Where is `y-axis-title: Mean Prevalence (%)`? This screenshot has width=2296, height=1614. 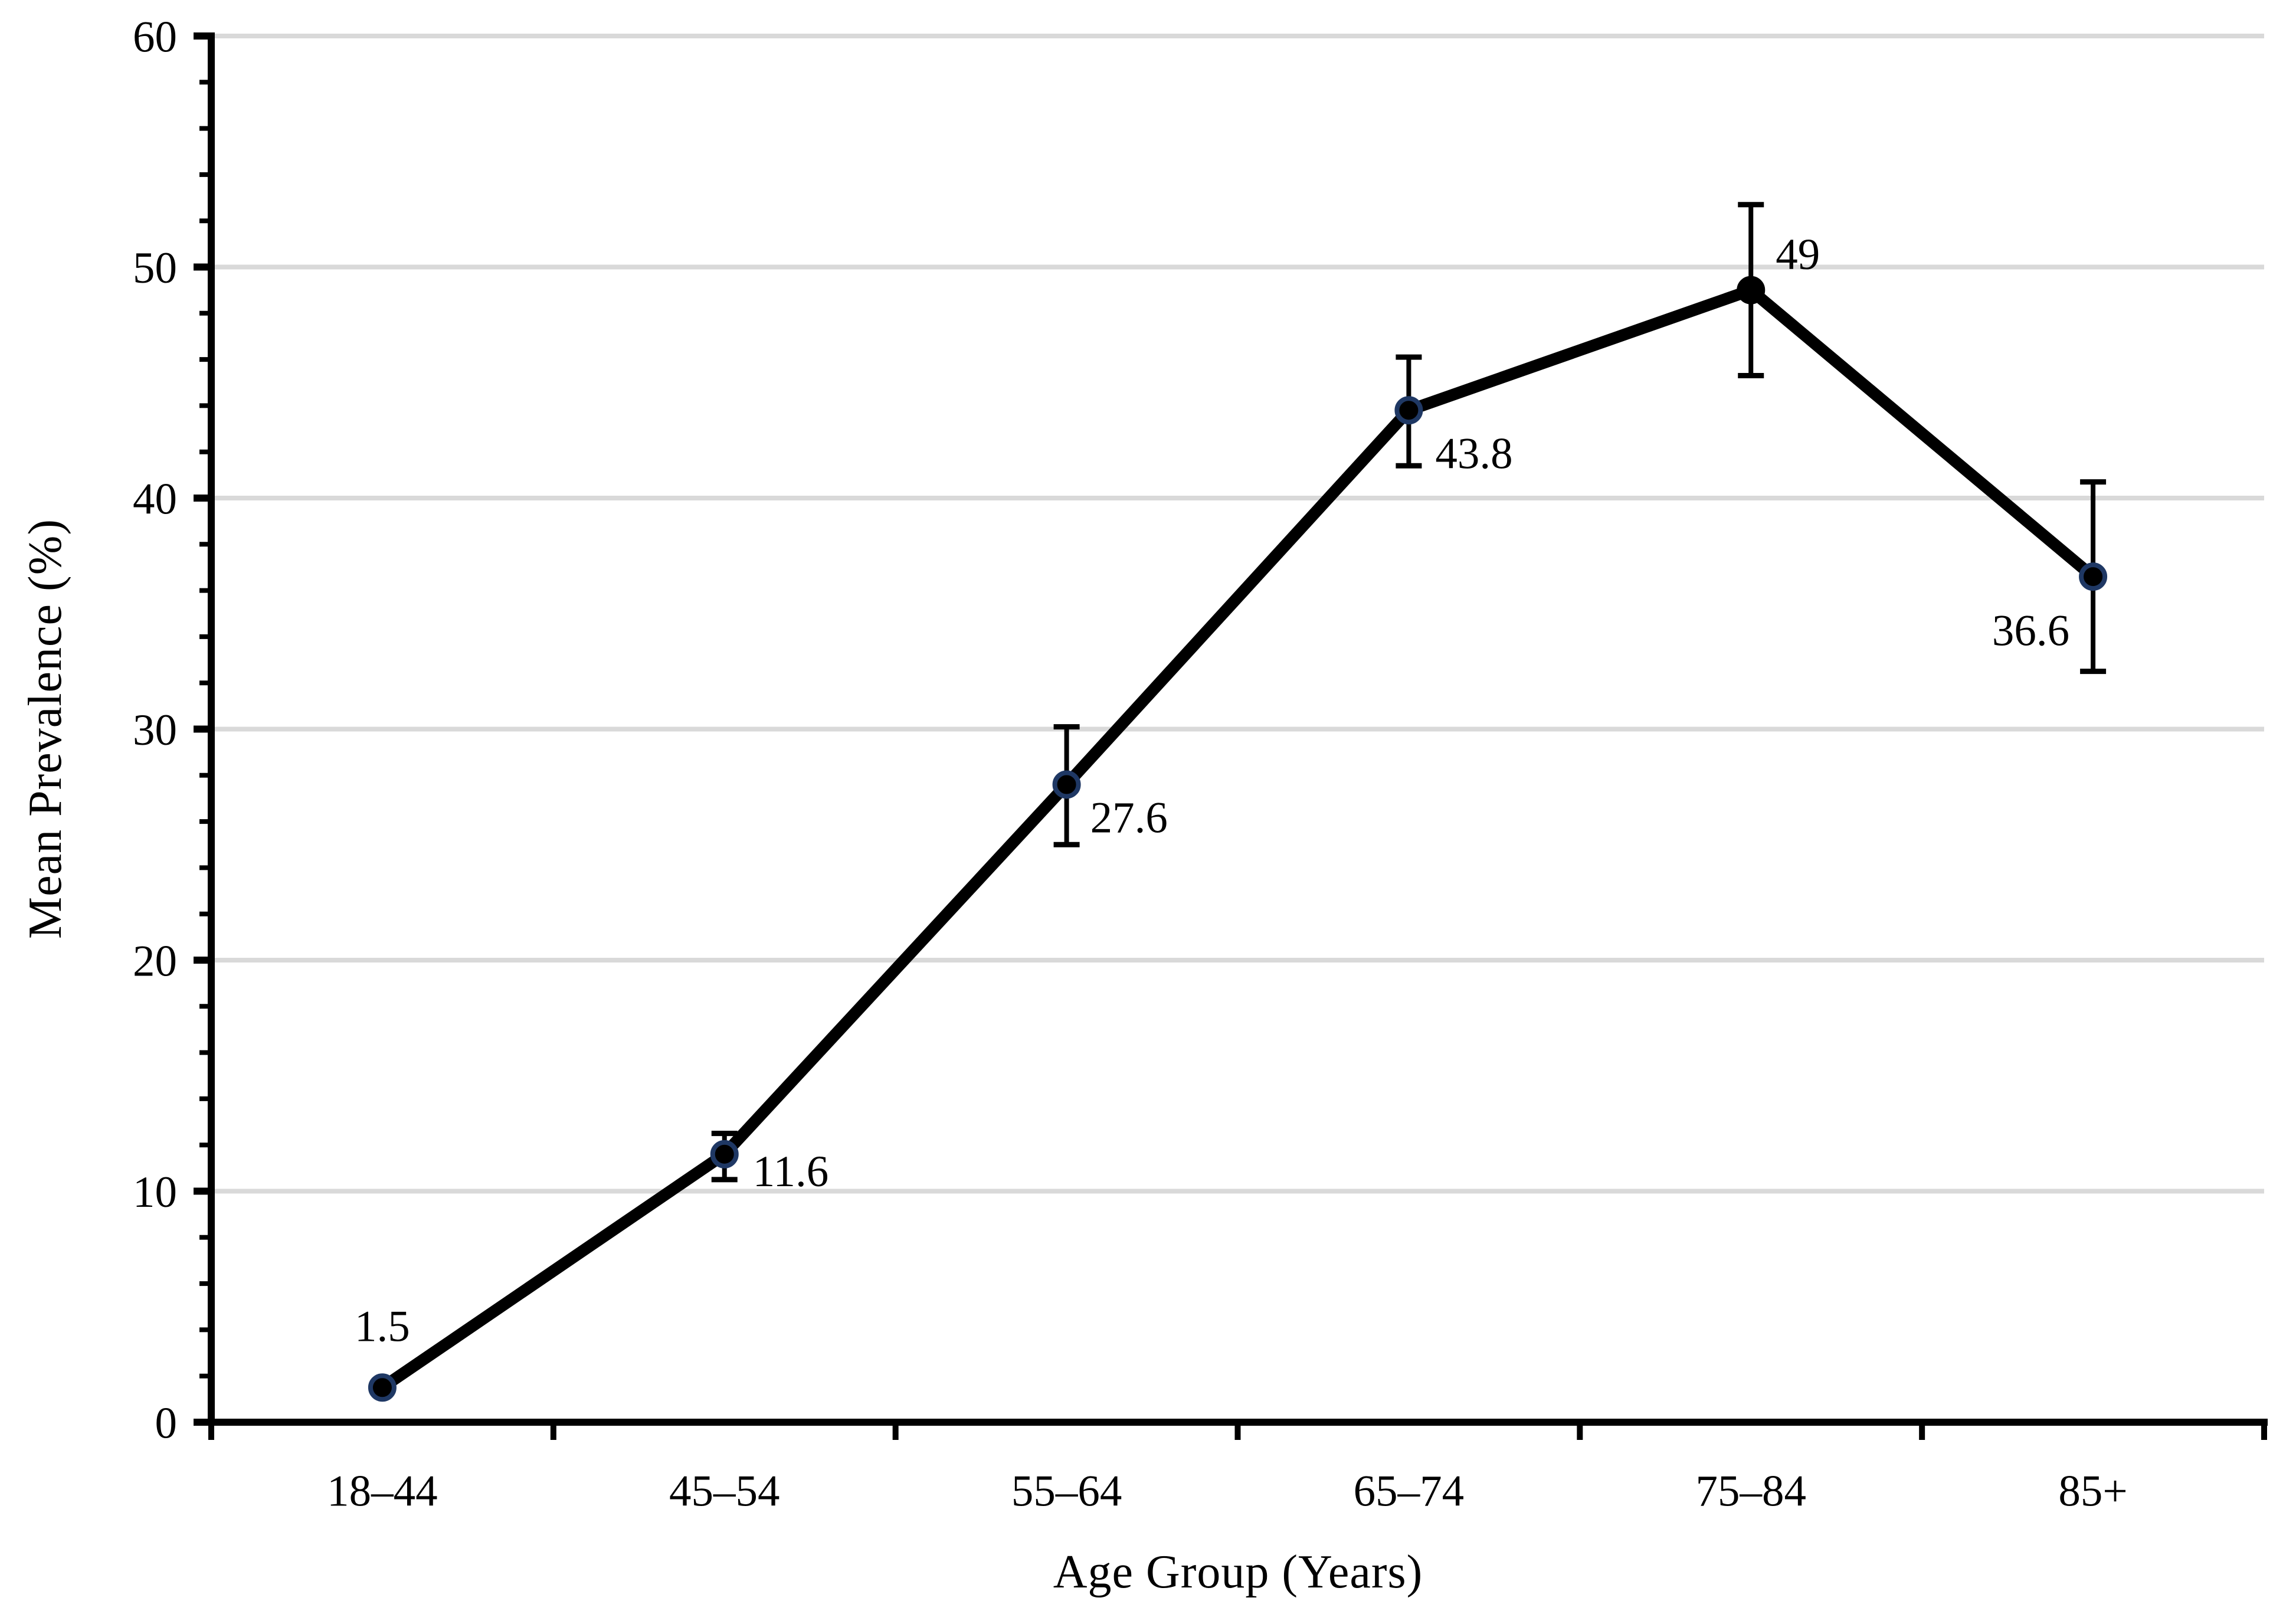
y-axis-title: Mean Prevalence (%) is located at coordinates (45, 729).